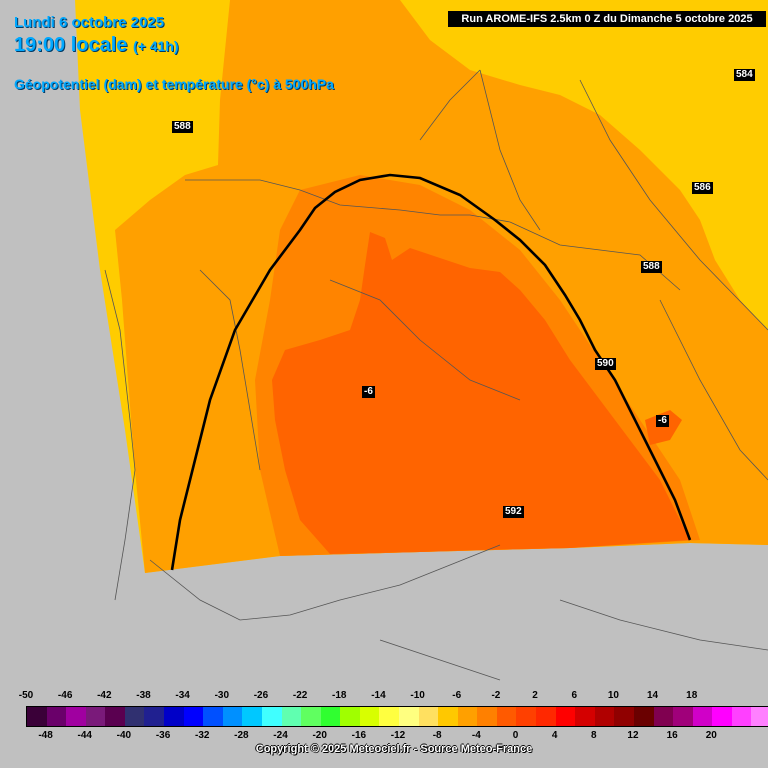 This screenshot has height=768, width=768. I want to click on scale-tick-top: 18, so click(692, 695).